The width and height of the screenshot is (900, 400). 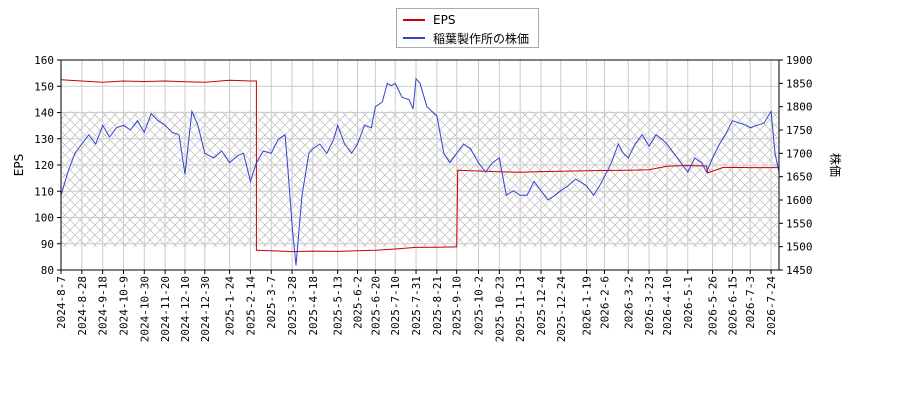 What do you see at coordinates (587, 306) in the screenshot?
I see `x-tick-label: 2026-1-19` at bounding box center [587, 306].